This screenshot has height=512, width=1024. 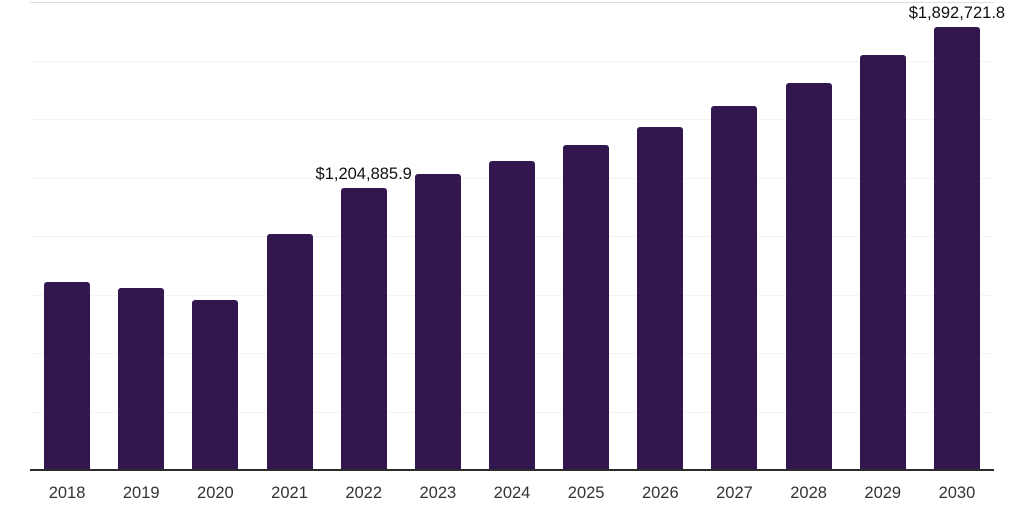 What do you see at coordinates (512, 470) in the screenshot?
I see `x-axis-line` at bounding box center [512, 470].